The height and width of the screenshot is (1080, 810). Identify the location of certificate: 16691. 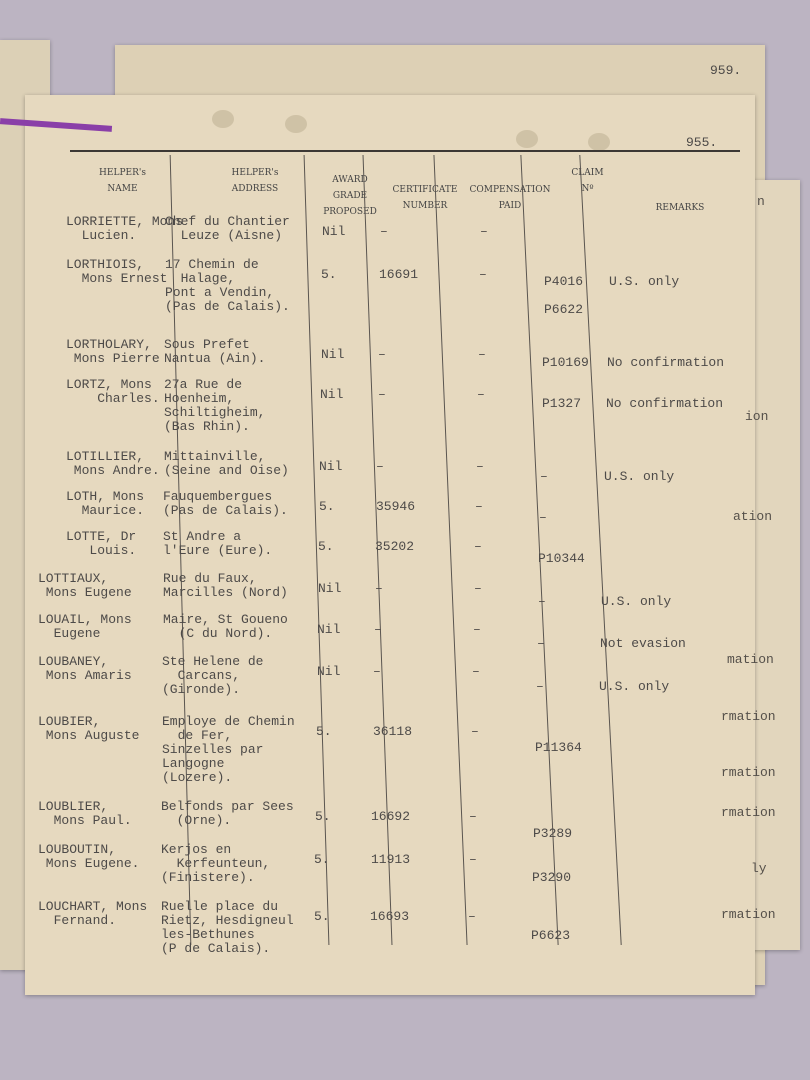
(399, 274).